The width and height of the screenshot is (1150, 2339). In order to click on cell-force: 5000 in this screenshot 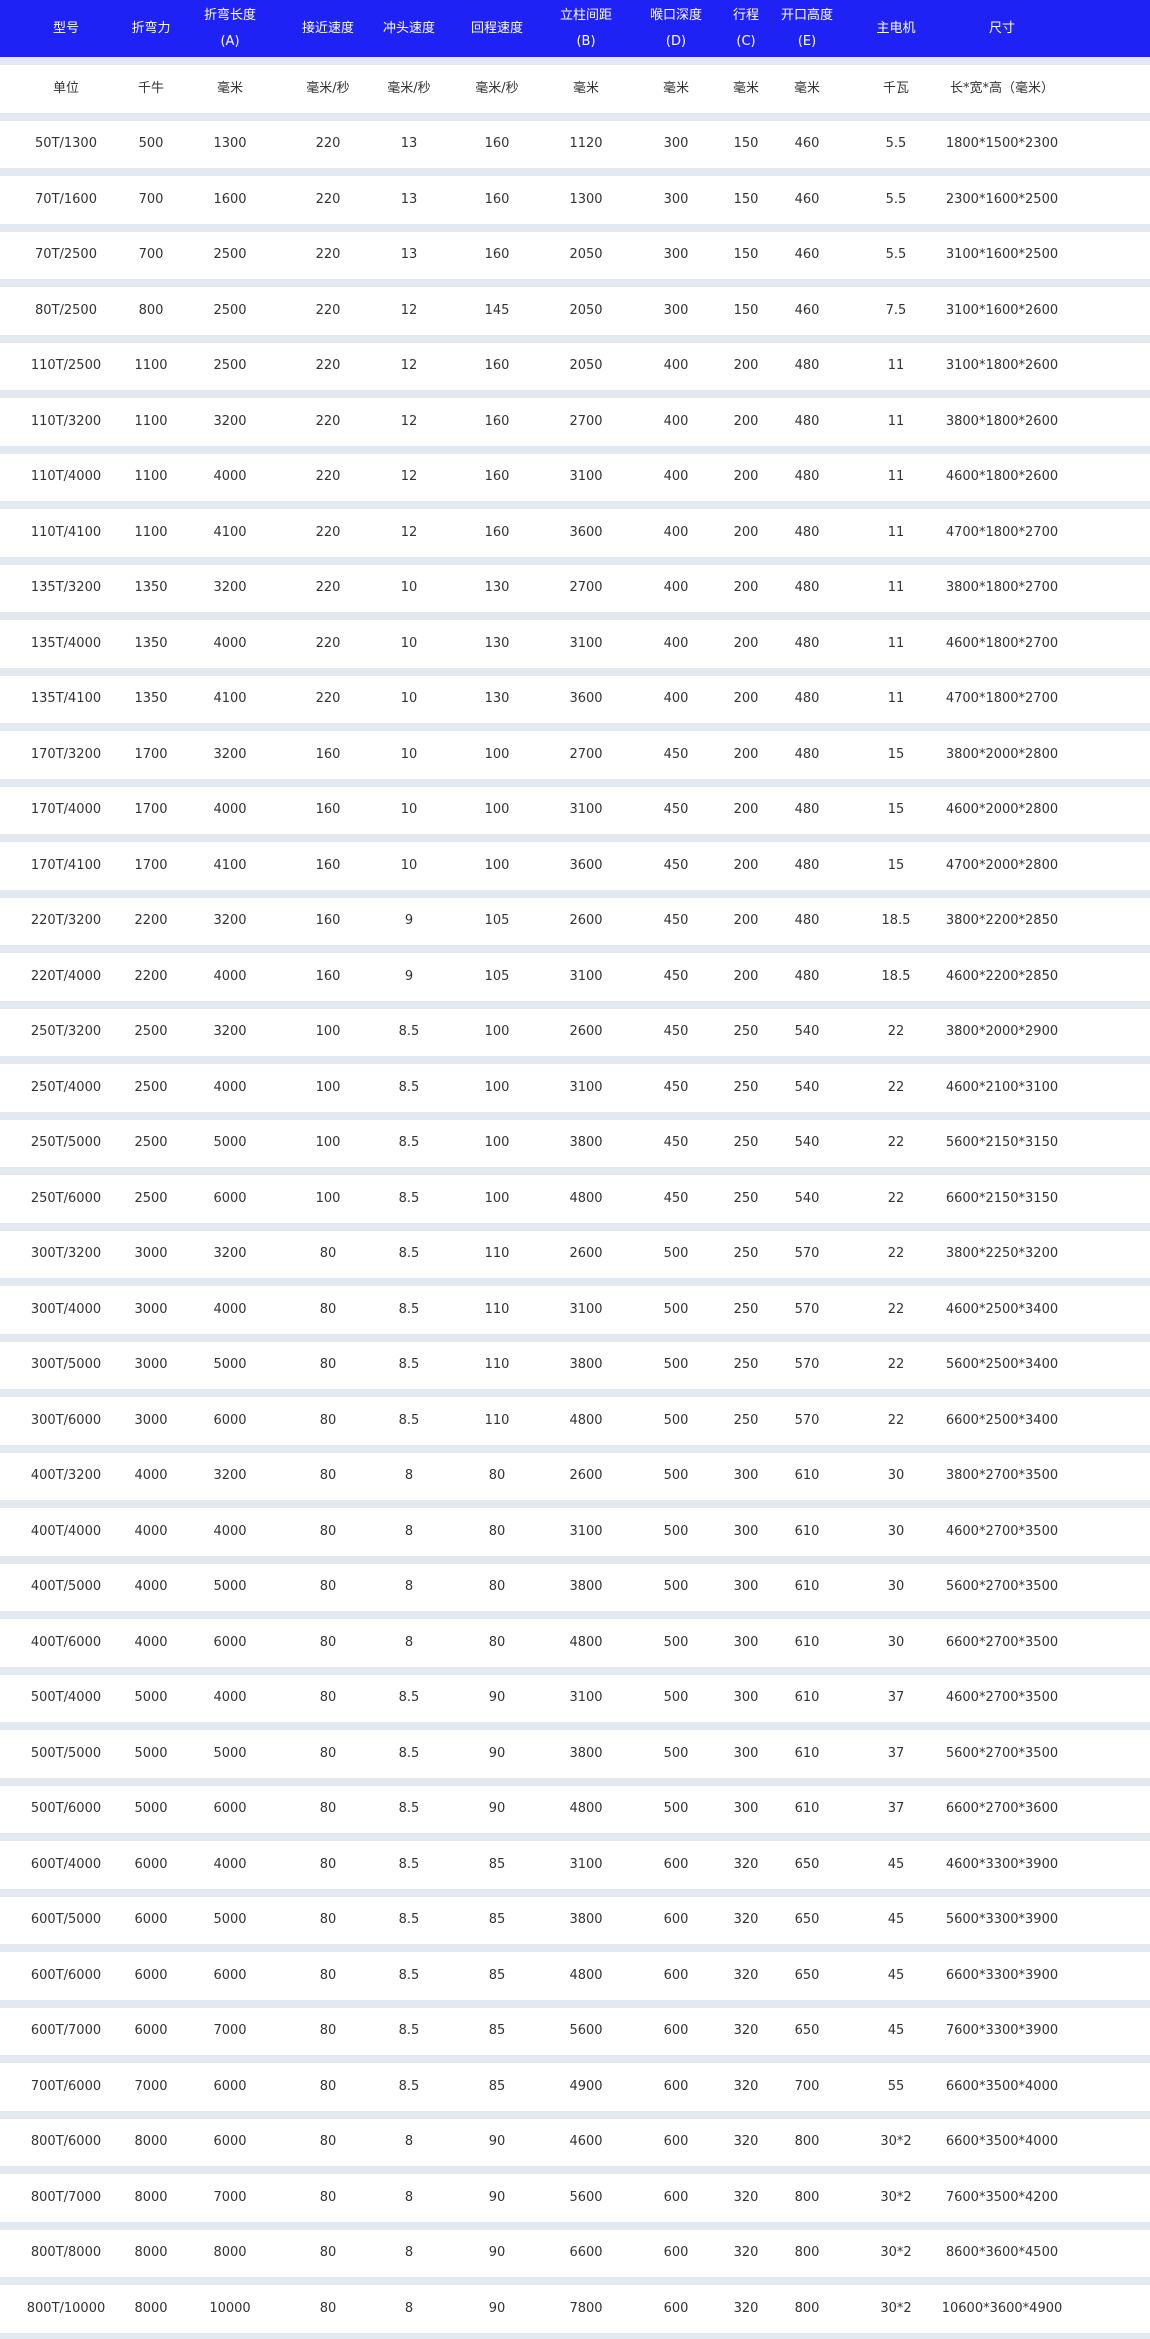, I will do `click(151, 1753)`.